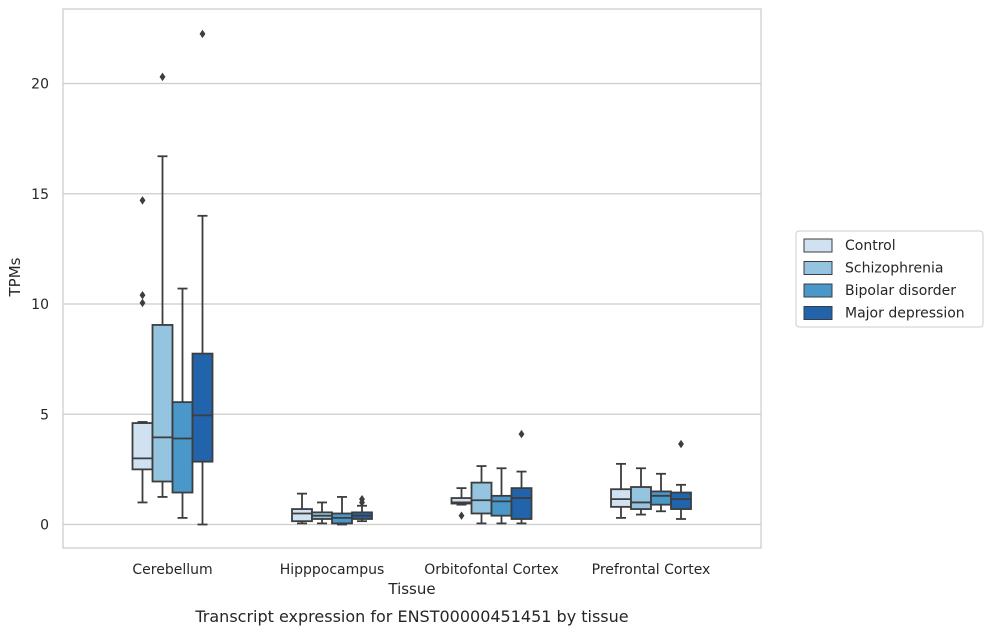  I want to click on legend-label: Control, so click(870, 246).